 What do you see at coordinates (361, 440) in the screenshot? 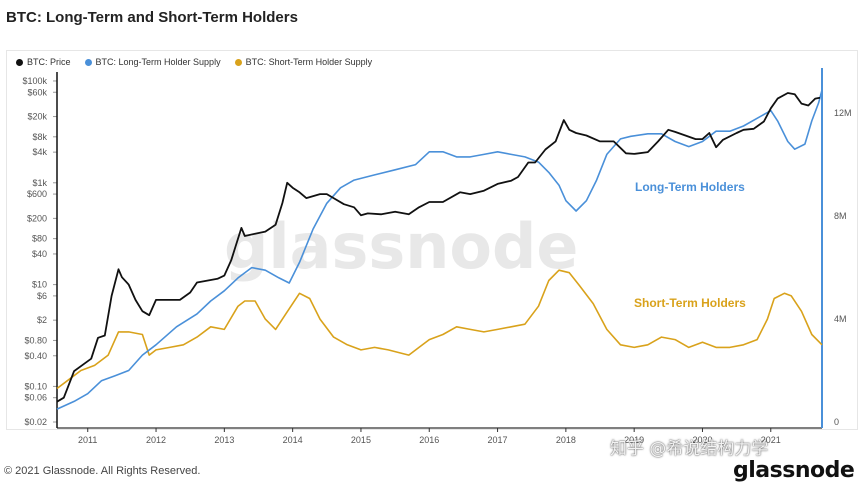
I see `x-tick-label: 2015` at bounding box center [361, 440].